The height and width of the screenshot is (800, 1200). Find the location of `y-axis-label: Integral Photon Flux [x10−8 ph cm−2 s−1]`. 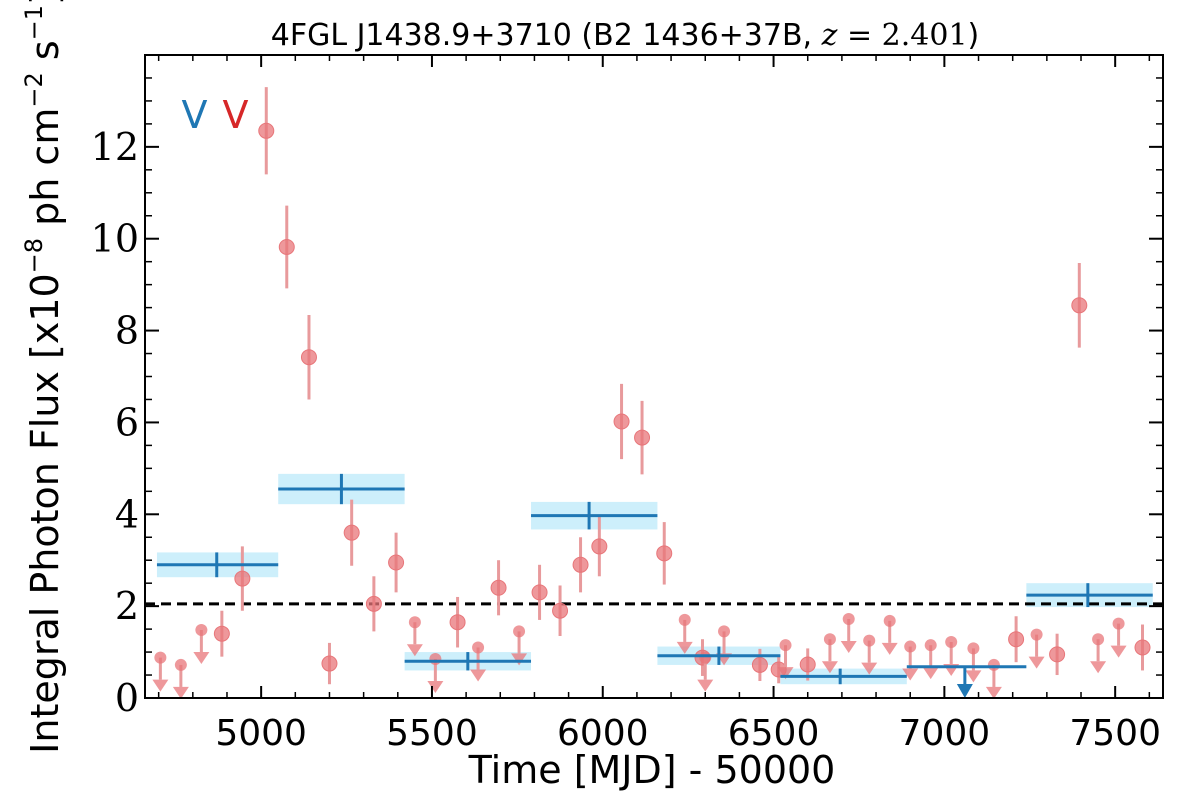

y-axis-label: Integral Photon Flux [x10−8 ph cm−2 s−1] is located at coordinates (43, 377).